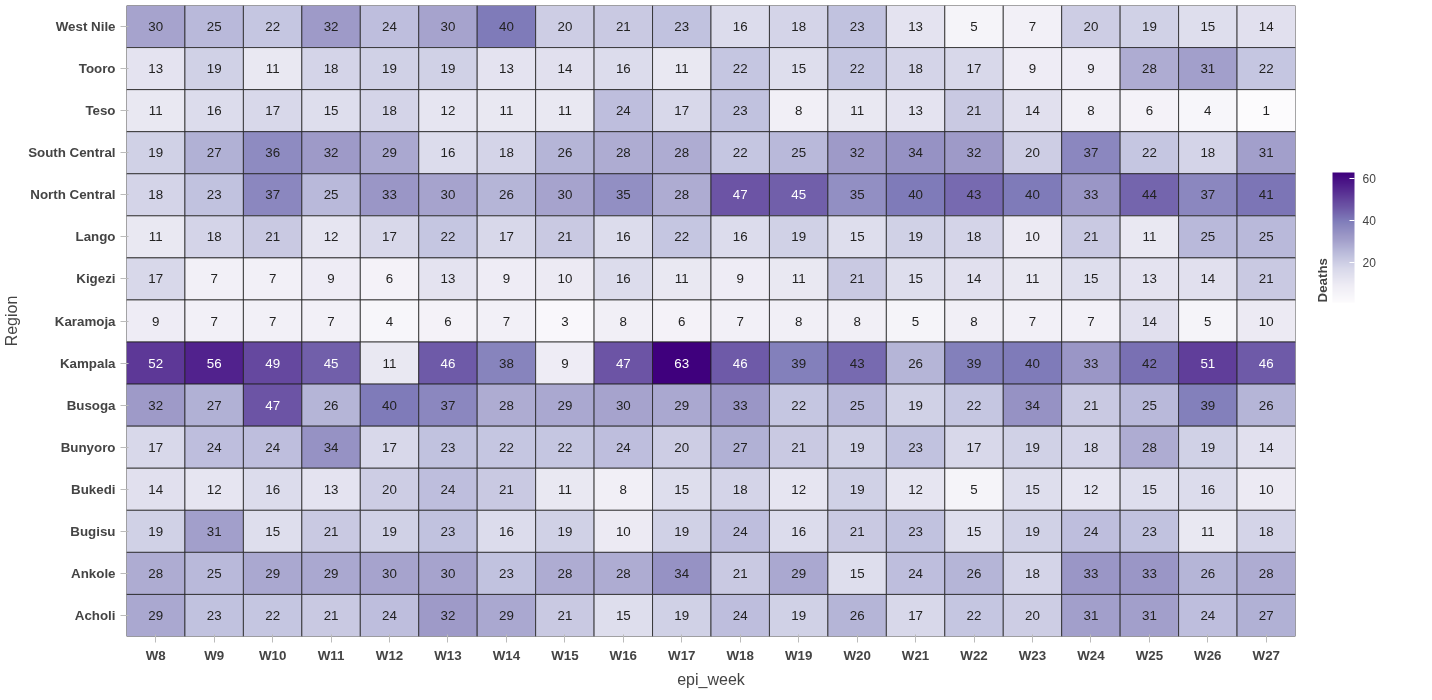 The width and height of the screenshot is (1432, 700). Describe the element at coordinates (915, 363) in the screenshot. I see `data-label: 26` at that location.